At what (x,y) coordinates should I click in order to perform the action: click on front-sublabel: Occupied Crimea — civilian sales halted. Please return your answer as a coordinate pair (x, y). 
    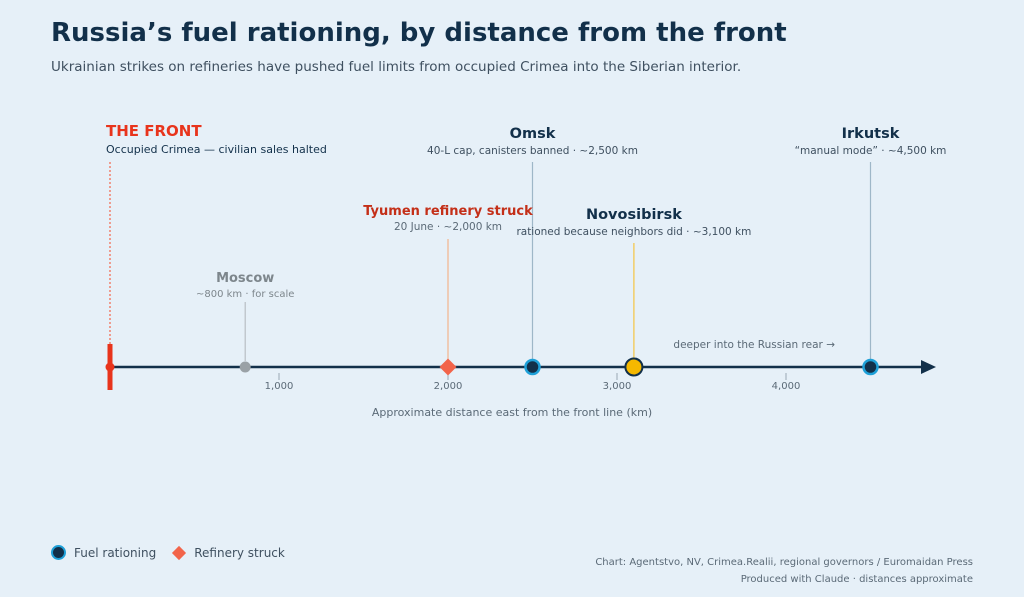
    Looking at the image, I should click on (216, 149).